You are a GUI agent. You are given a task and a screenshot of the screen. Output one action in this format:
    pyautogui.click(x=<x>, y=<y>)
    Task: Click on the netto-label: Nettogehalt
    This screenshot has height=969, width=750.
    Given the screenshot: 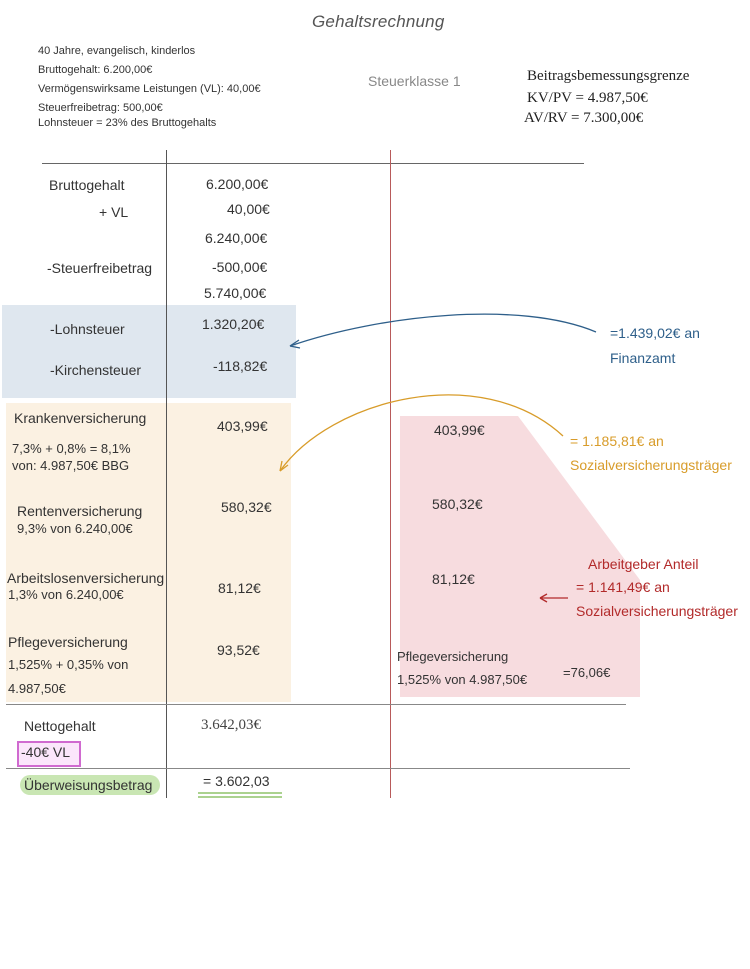 What is the action you would take?
    pyautogui.click(x=60, y=726)
    